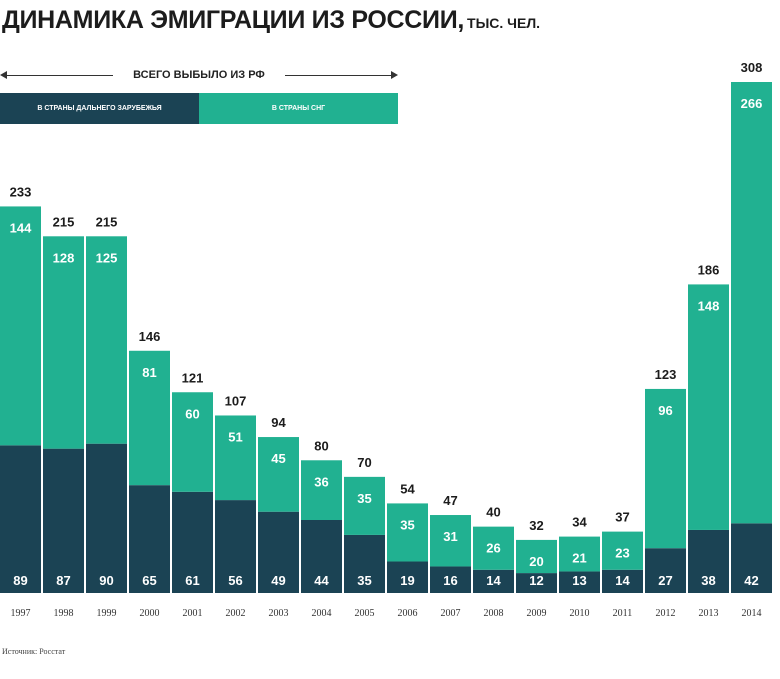 This screenshot has height=679, width=780. Describe the element at coordinates (278, 580) in the screenshot. I see `data-label-far-abroad: 49` at that location.